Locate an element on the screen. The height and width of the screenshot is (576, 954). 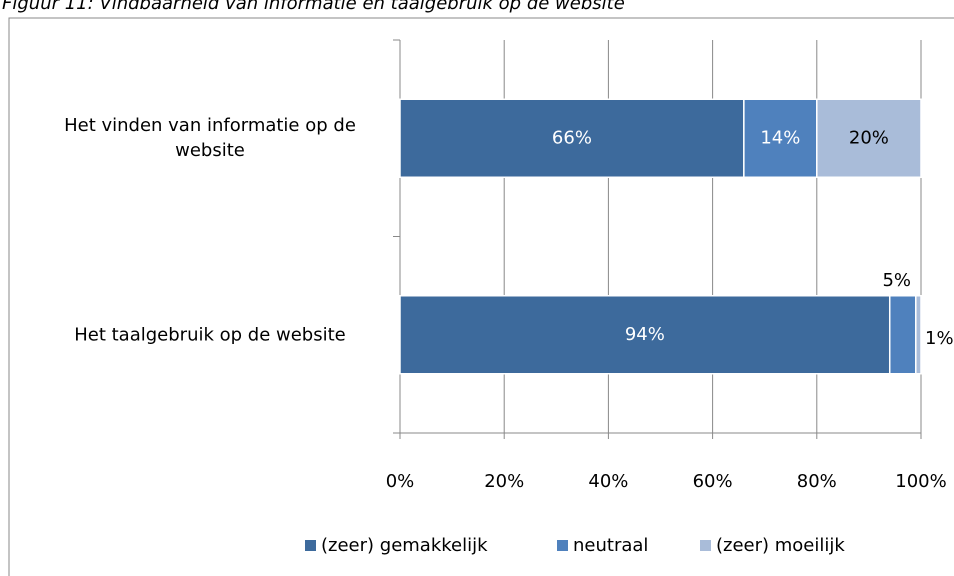
data-label: 66% is located at coordinates (572, 137).